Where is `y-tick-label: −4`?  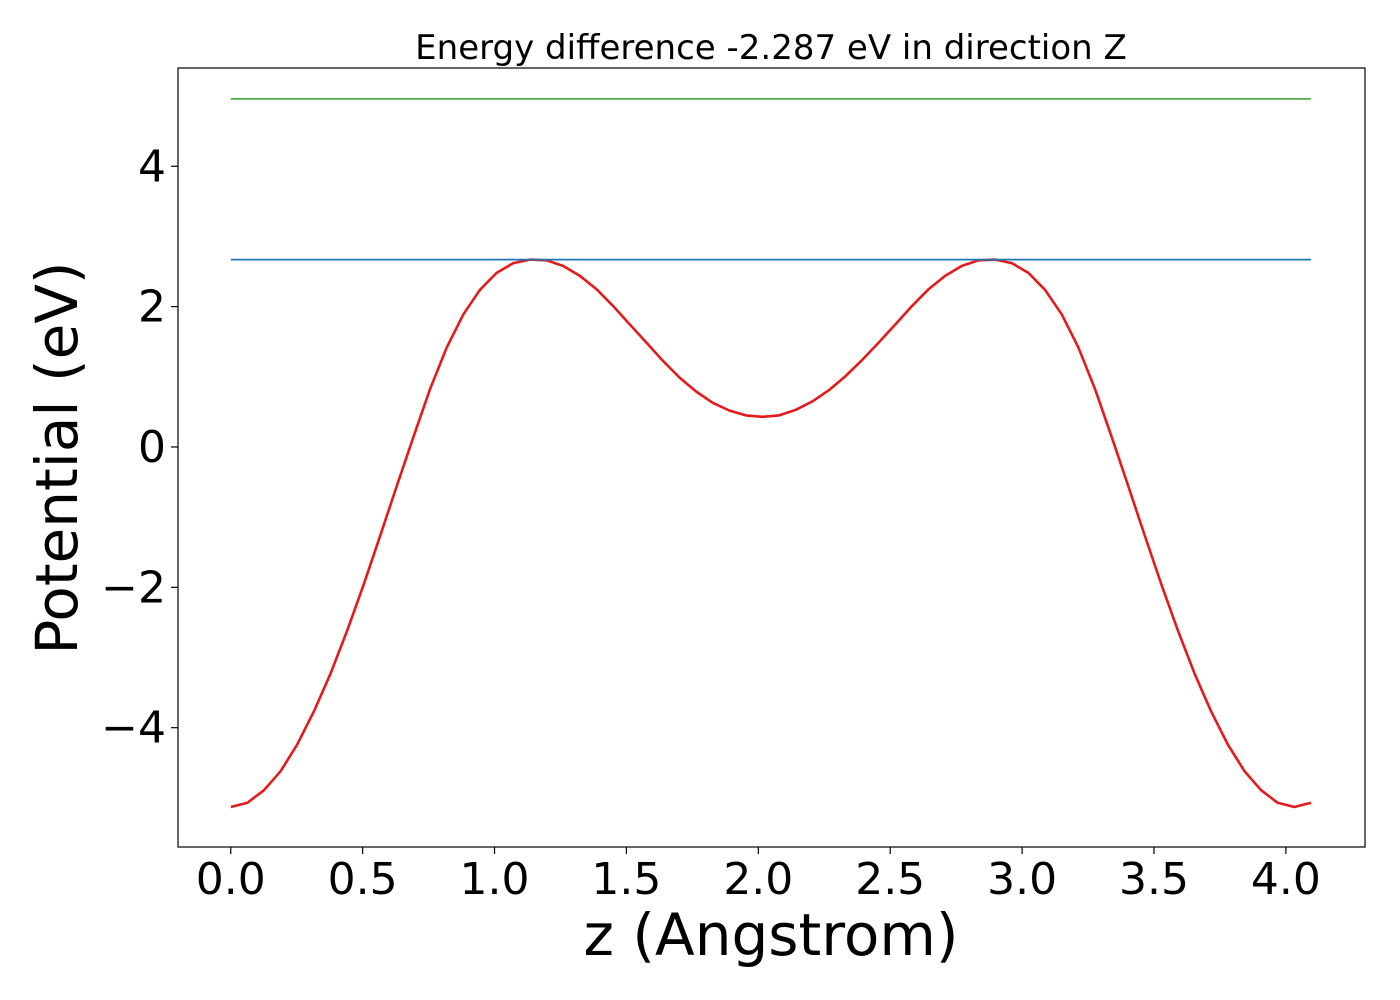 y-tick-label: −4 is located at coordinates (133, 728).